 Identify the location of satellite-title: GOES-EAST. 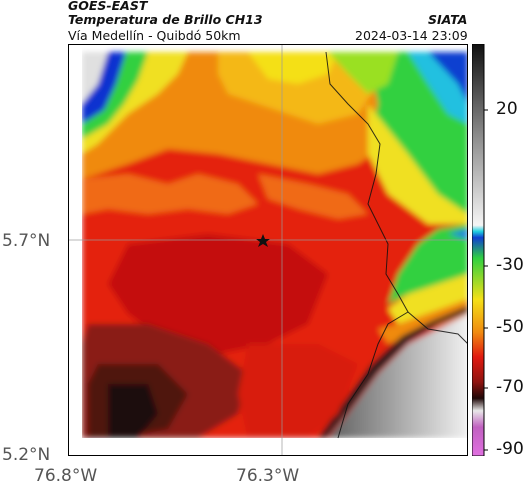
(108, 6).